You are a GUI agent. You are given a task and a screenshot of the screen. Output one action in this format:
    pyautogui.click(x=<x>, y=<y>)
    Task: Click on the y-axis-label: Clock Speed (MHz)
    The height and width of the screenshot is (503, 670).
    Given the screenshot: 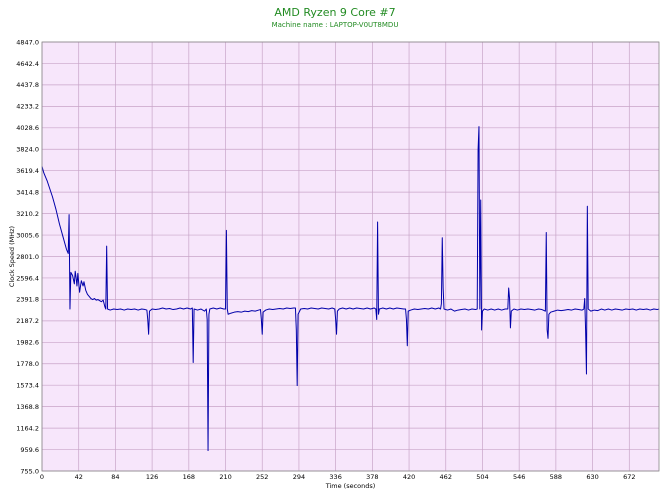 What is the action you would take?
    pyautogui.click(x=12, y=256)
    